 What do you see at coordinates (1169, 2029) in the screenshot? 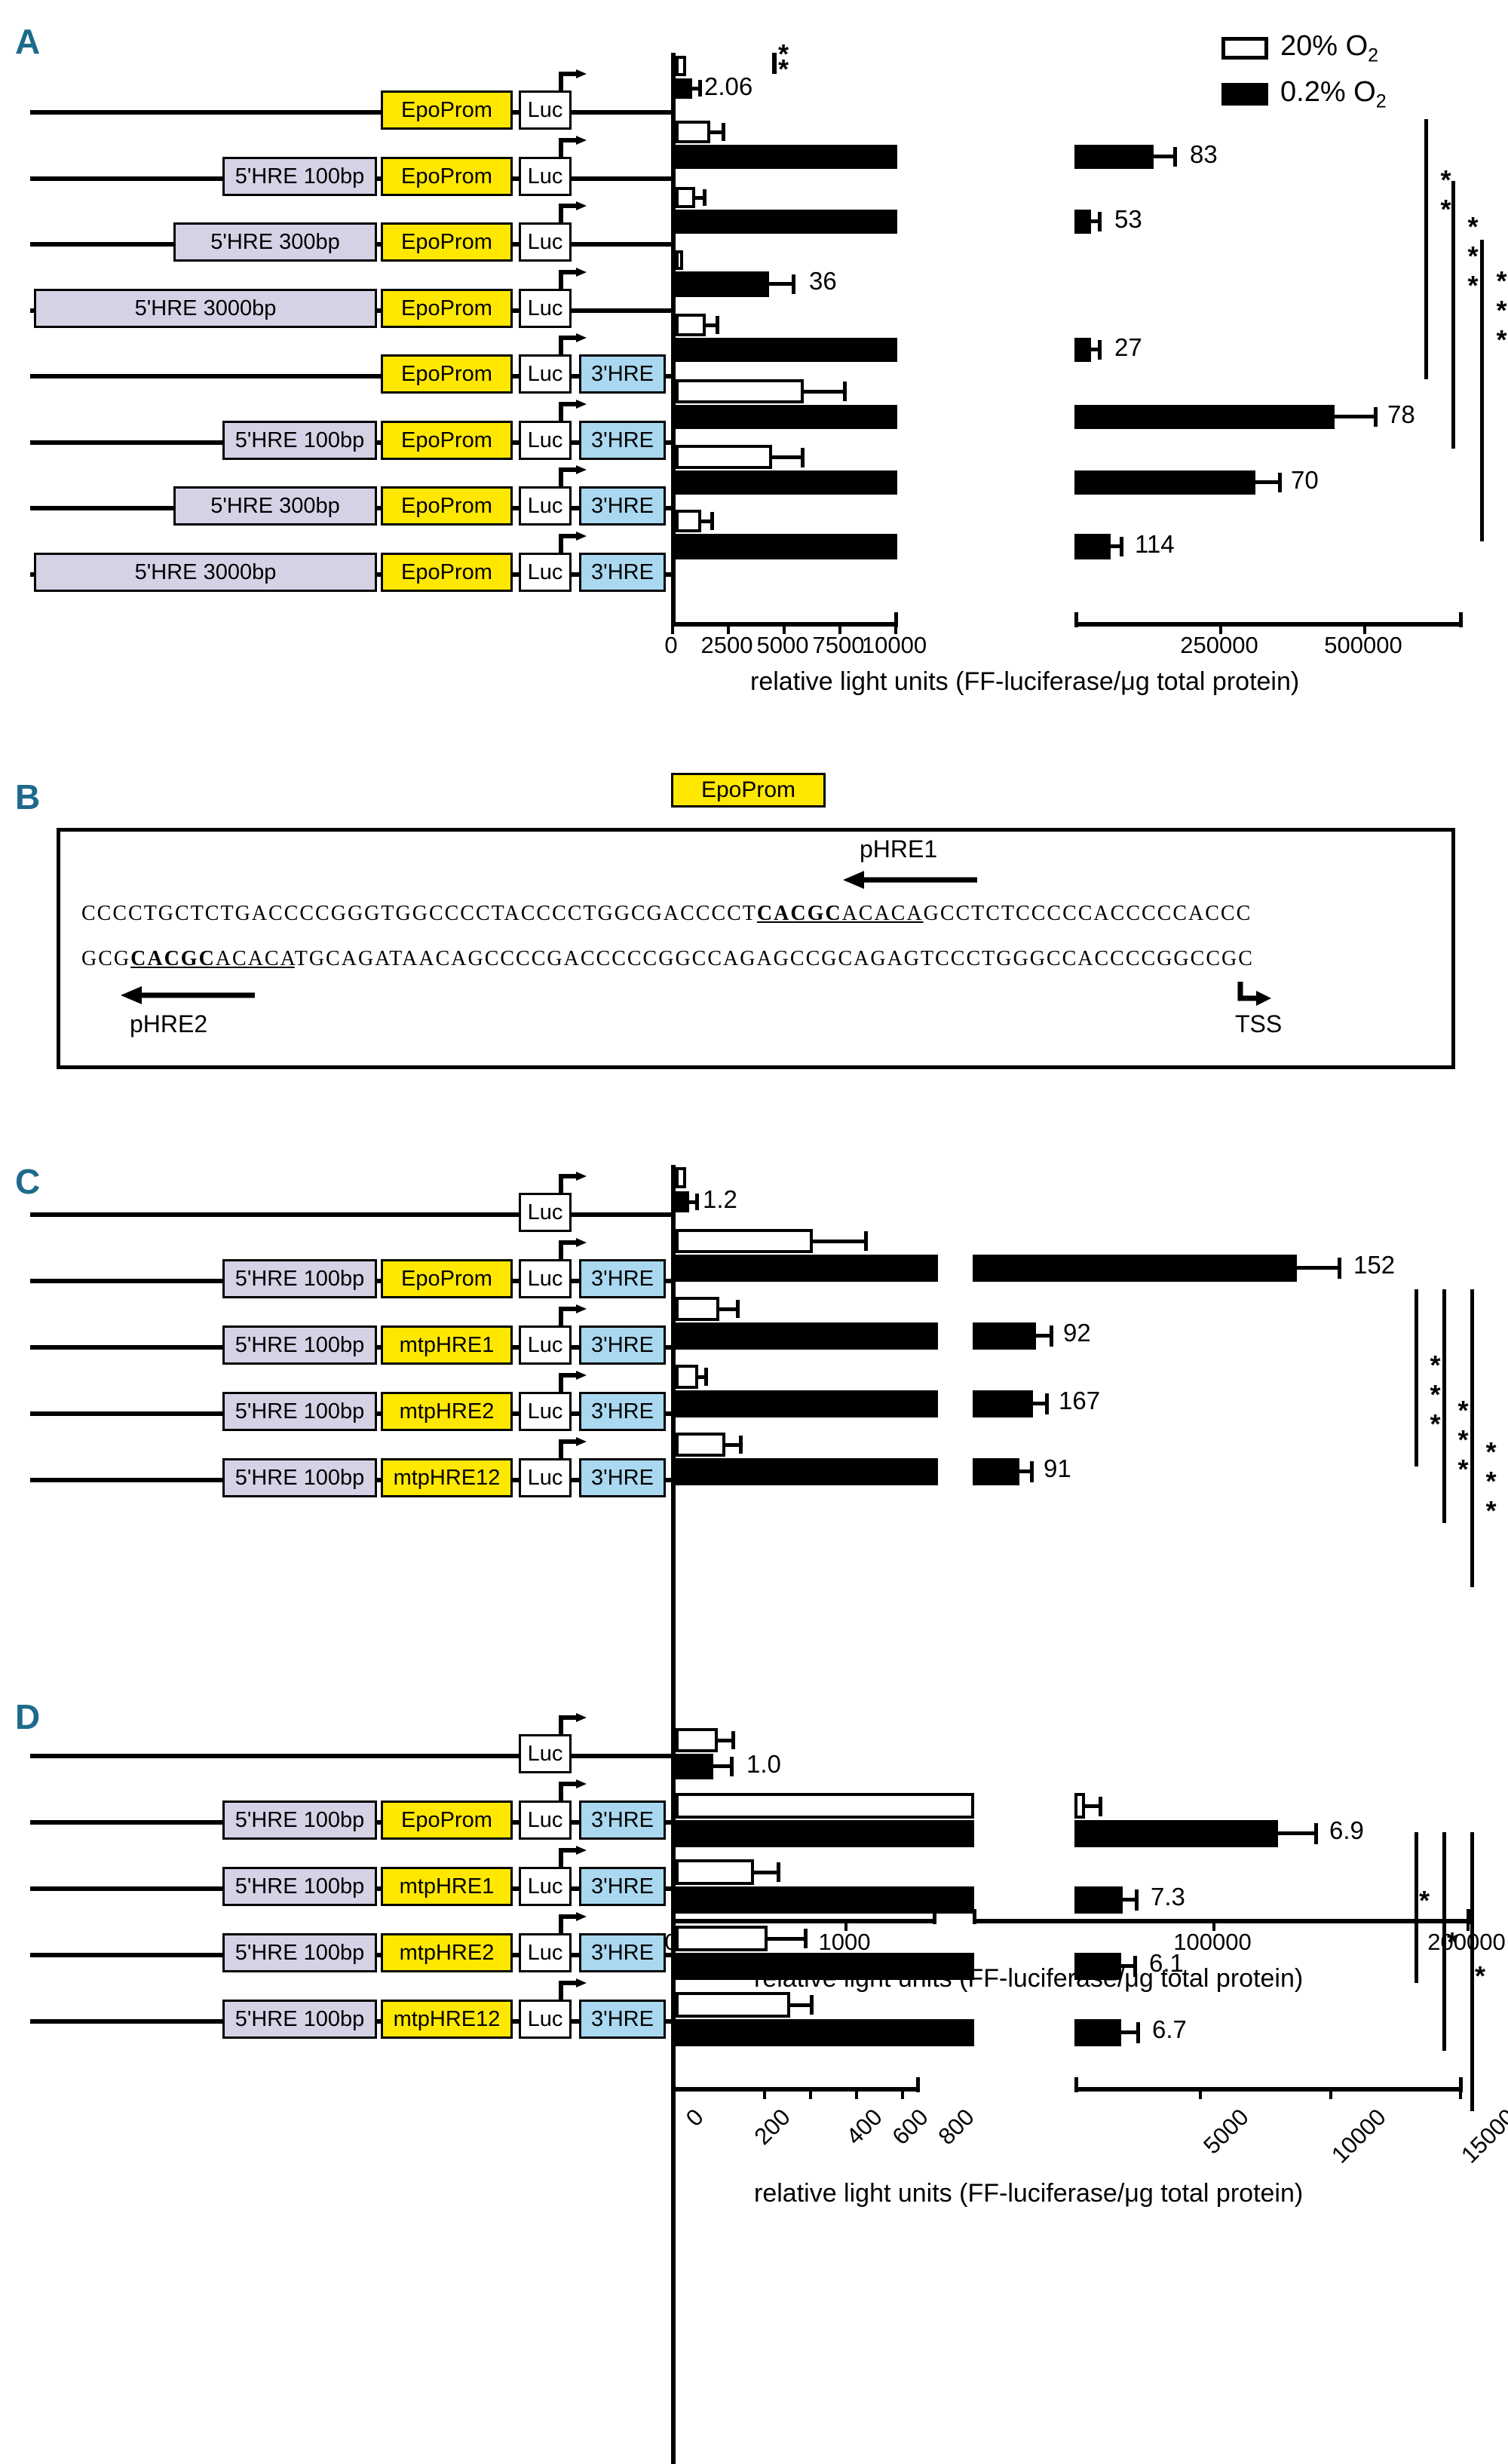
I see `value-label: 6.7` at bounding box center [1169, 2029].